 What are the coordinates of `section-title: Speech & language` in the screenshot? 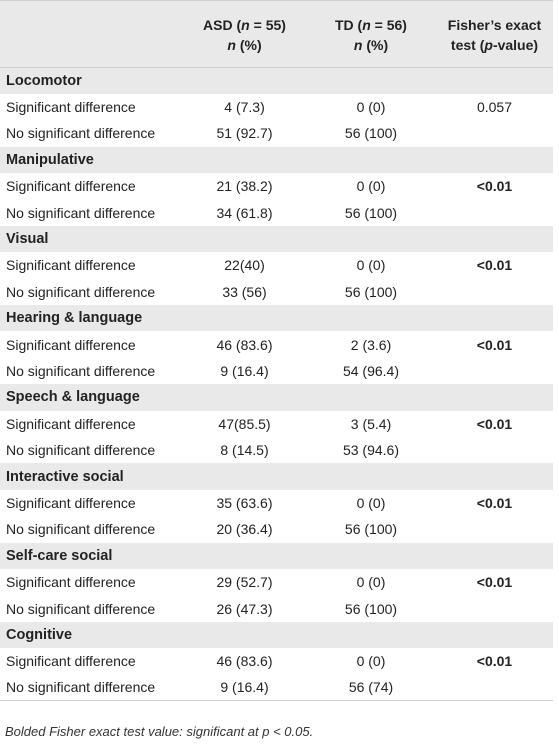 It's located at (276, 397).